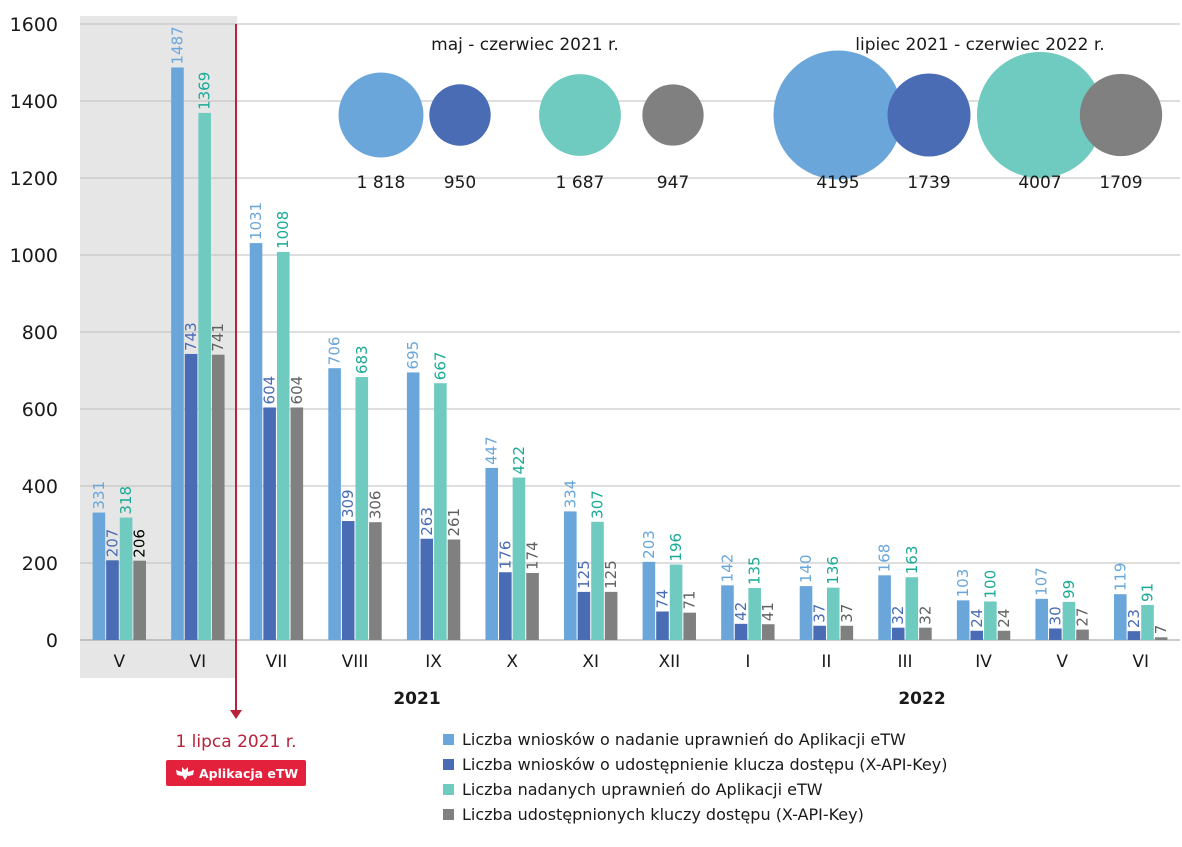 This screenshot has width=1182, height=847. Describe the element at coordinates (649, 544) in the screenshot. I see `data-label: 203` at that location.